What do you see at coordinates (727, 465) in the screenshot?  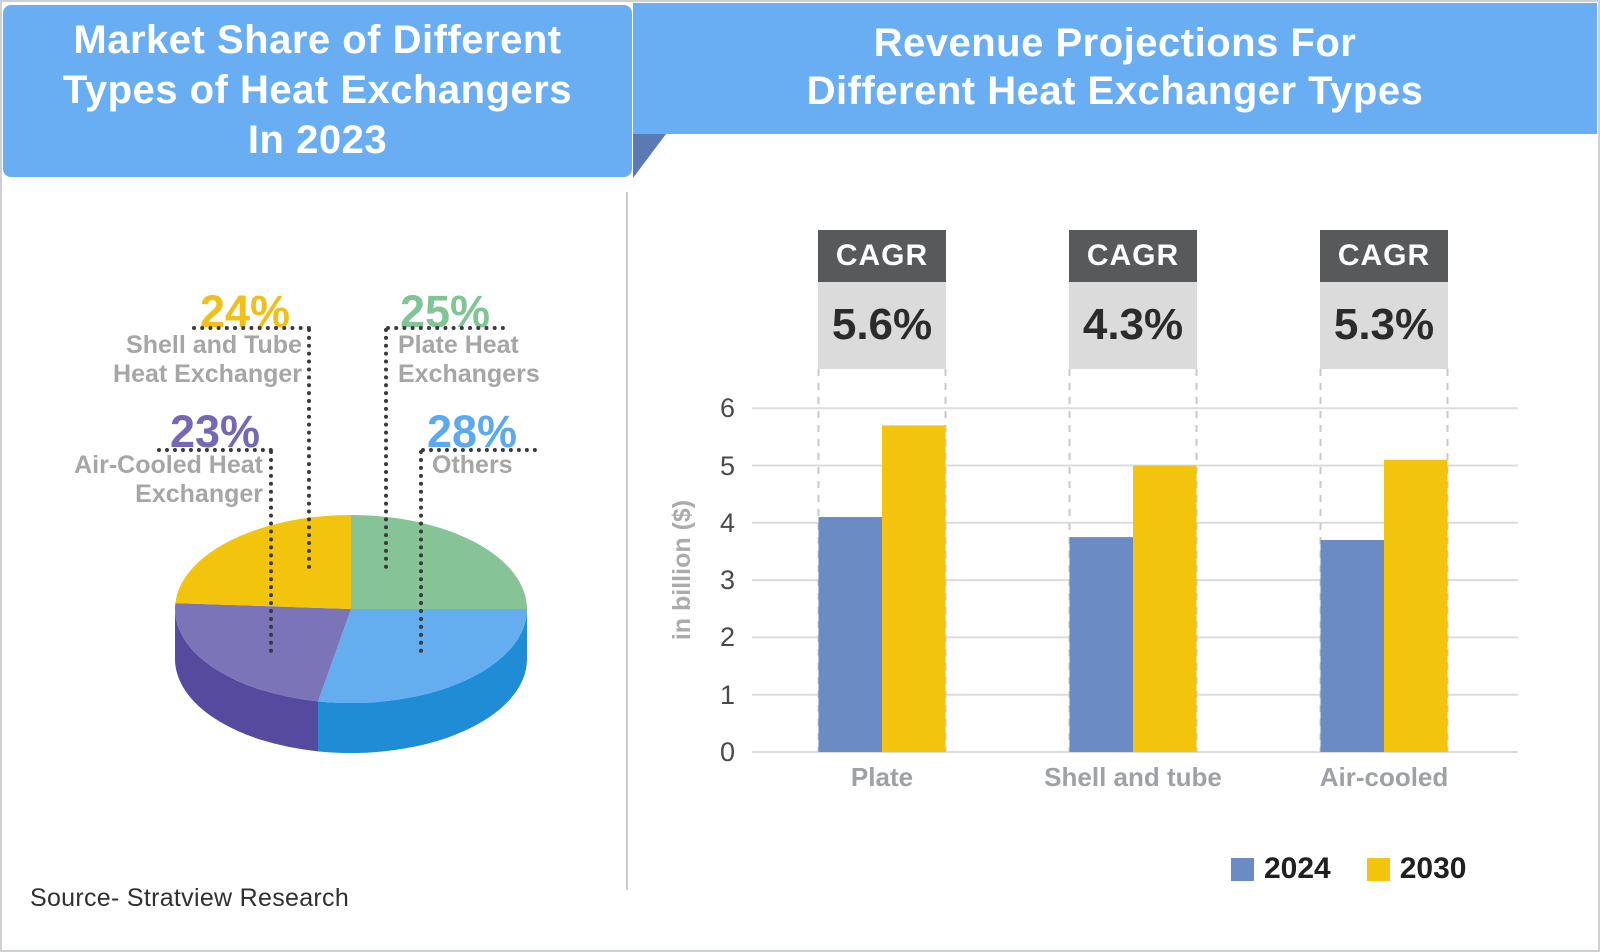 I see `y-tick-label: 5` at bounding box center [727, 465].